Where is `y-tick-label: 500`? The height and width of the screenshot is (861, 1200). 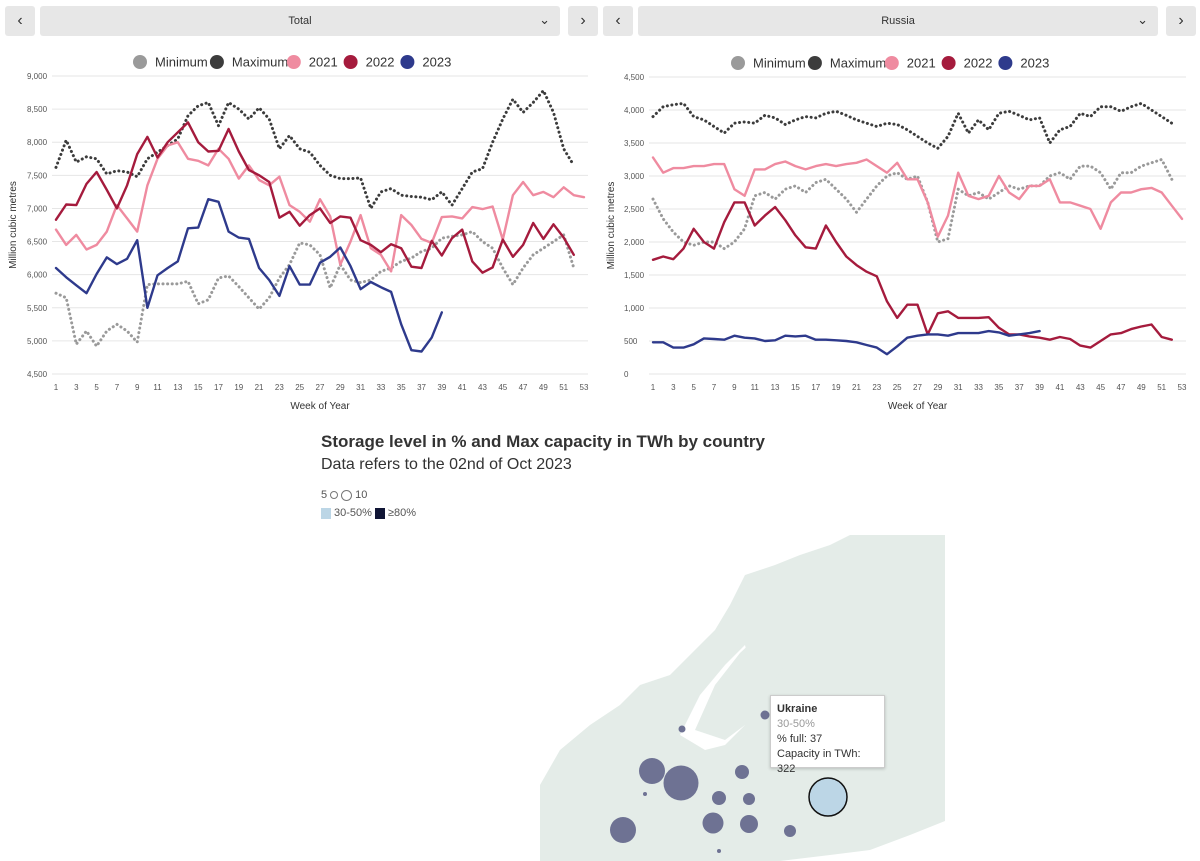 y-tick-label: 500 is located at coordinates (631, 341).